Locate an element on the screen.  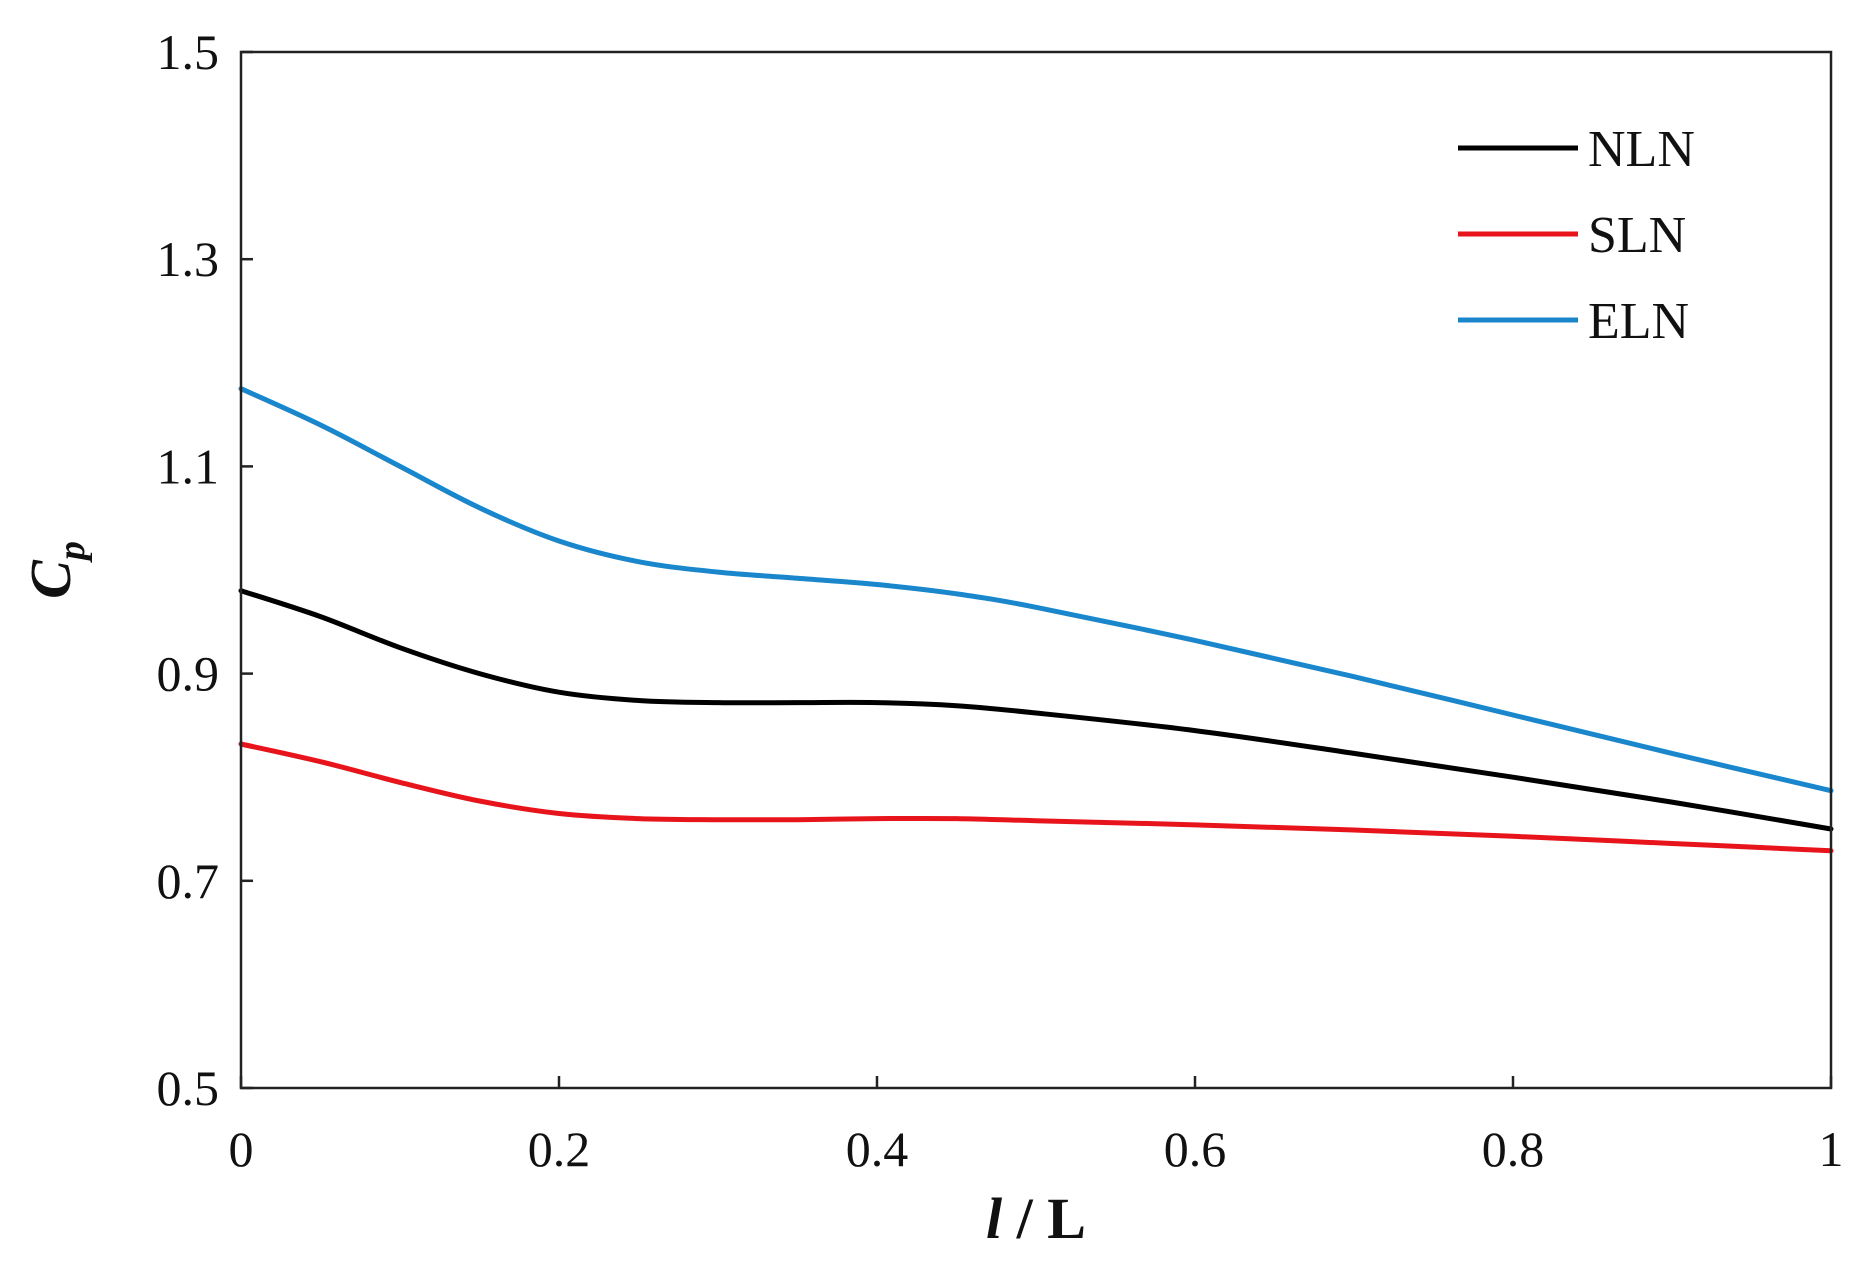
y-axis-symbol: C is located at coordinates (50, 579).